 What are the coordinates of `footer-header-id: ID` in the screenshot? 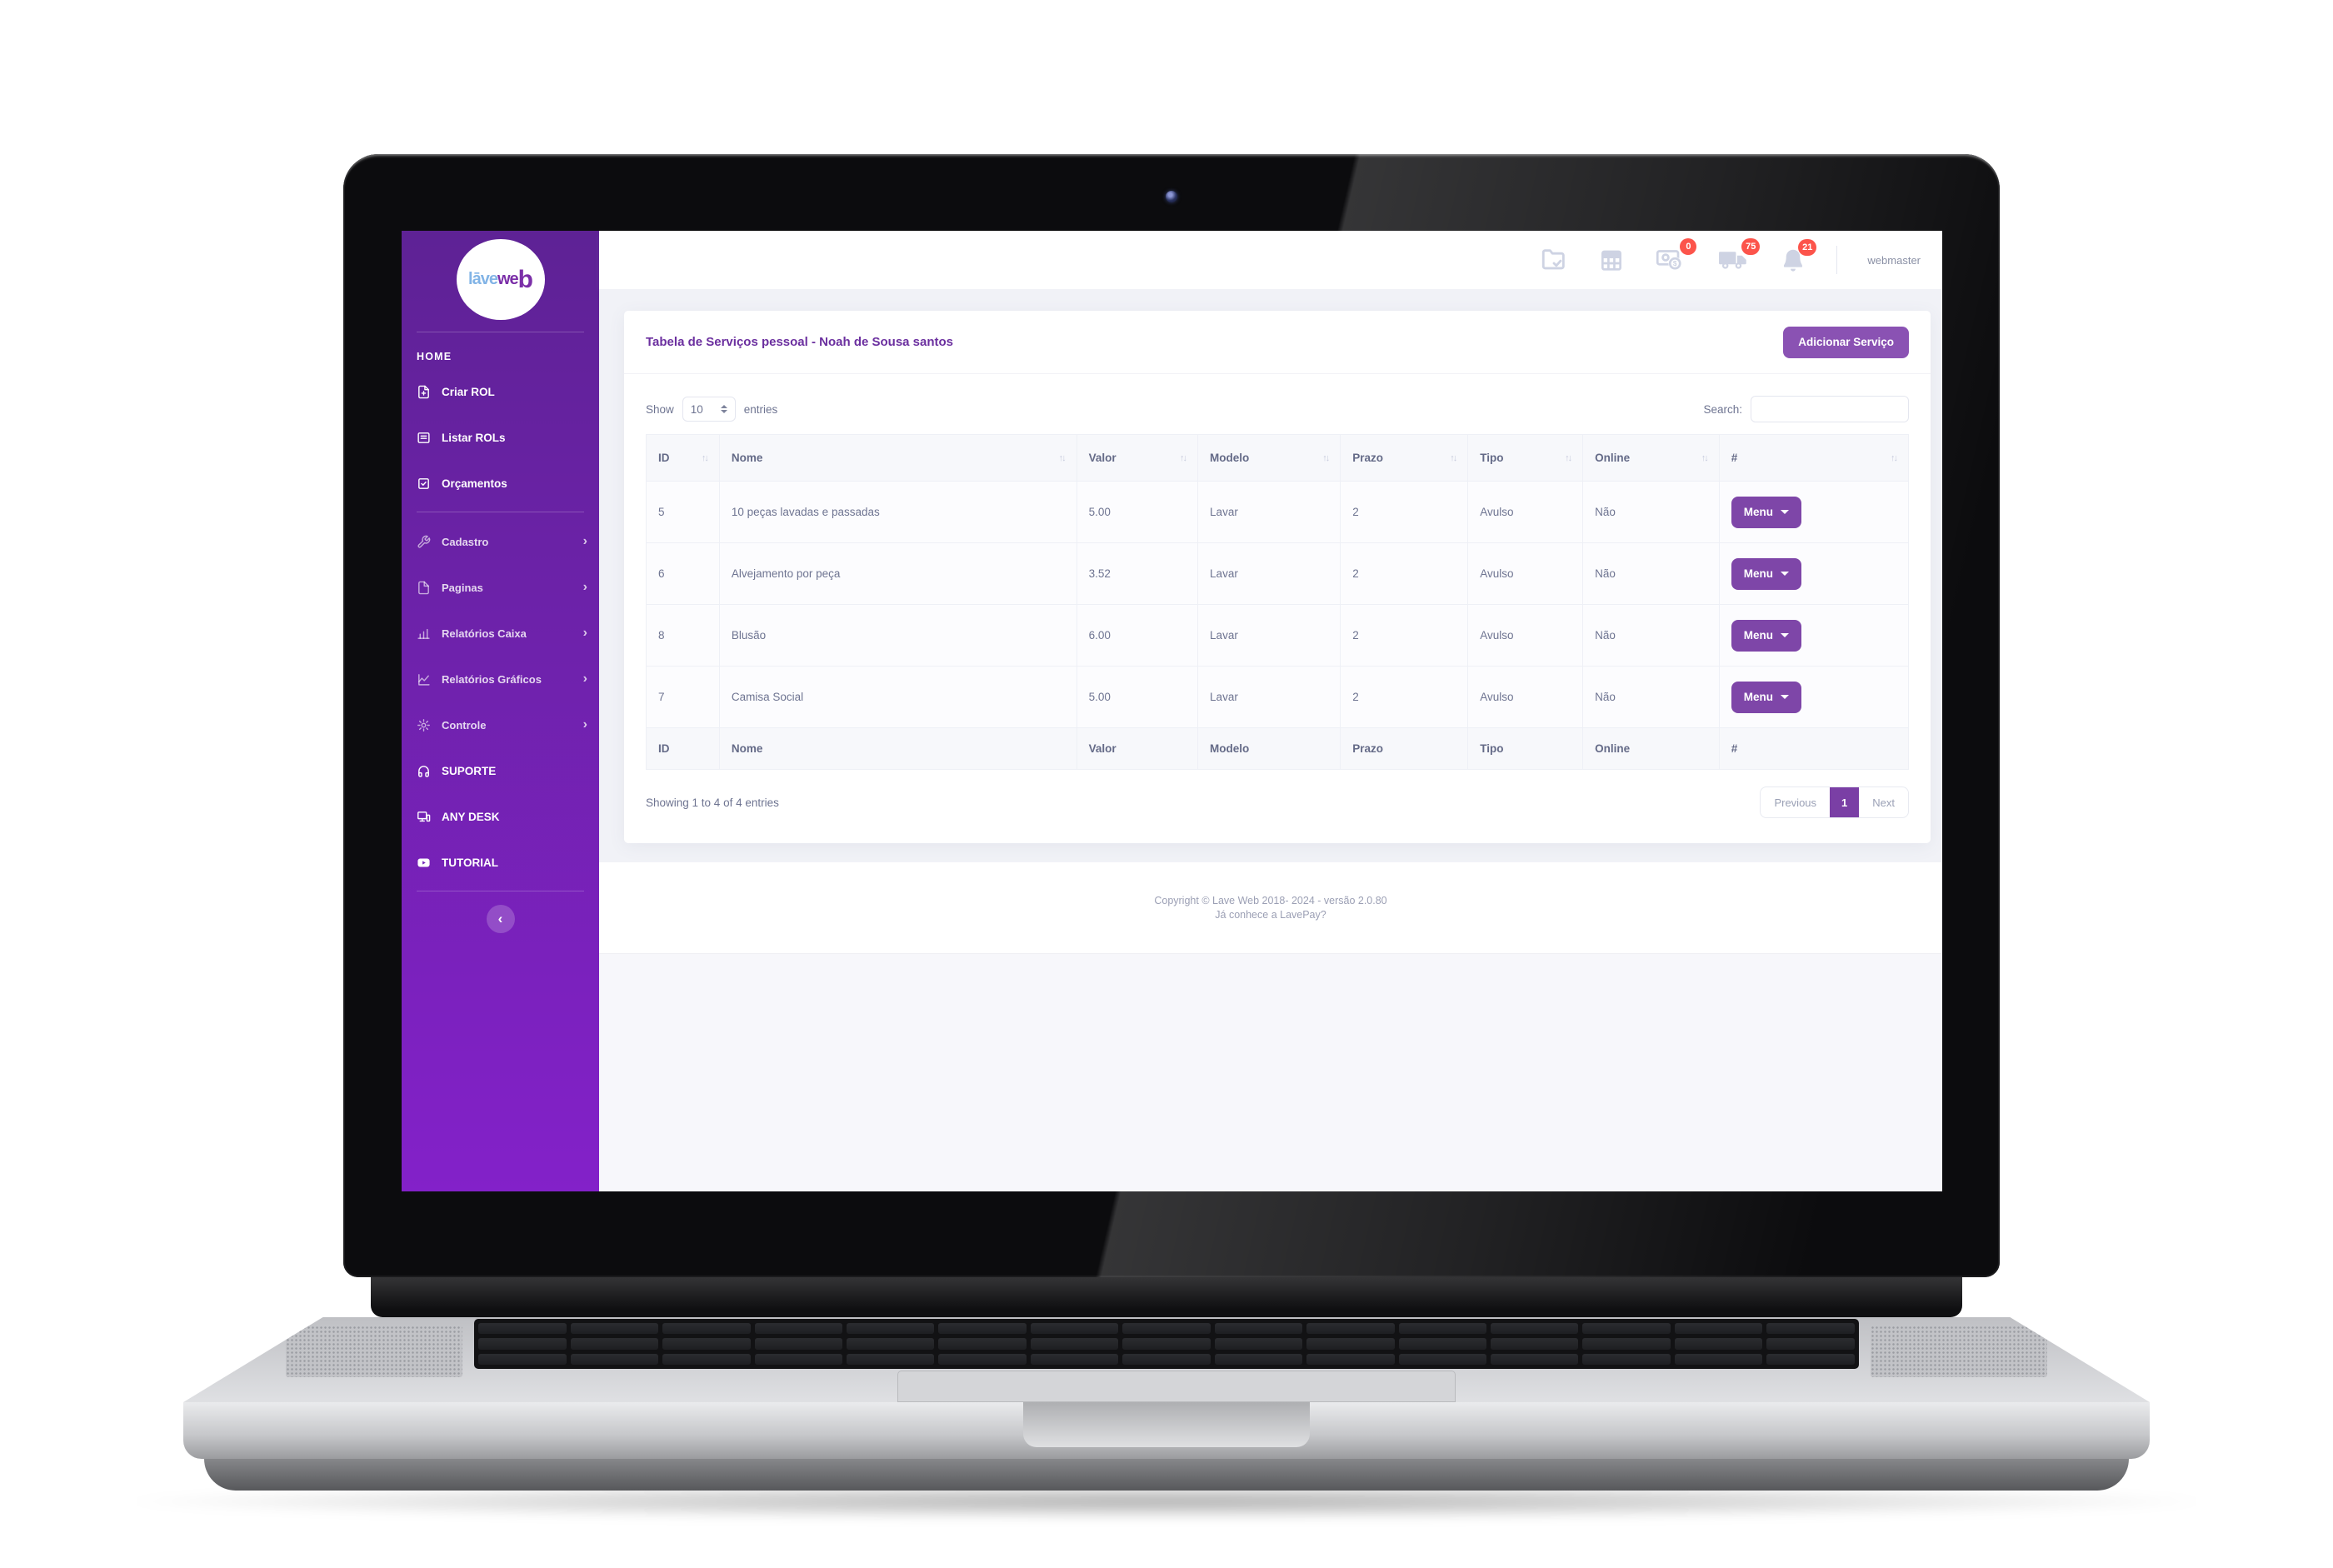 It's located at (683, 748).